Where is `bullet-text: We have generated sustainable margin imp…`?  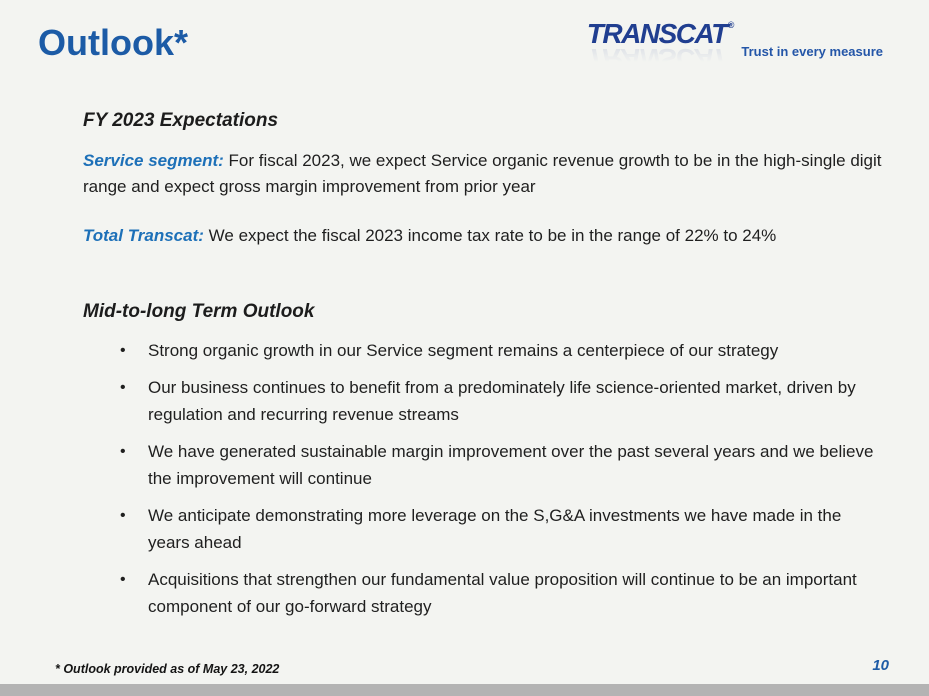 bullet-text: We have generated sustainable margin imp… is located at coordinates (511, 465).